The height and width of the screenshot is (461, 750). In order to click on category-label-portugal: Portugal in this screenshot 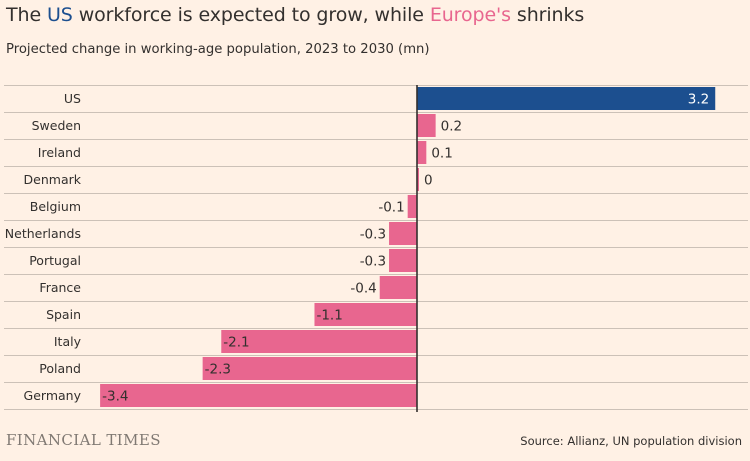, I will do `click(55, 260)`.